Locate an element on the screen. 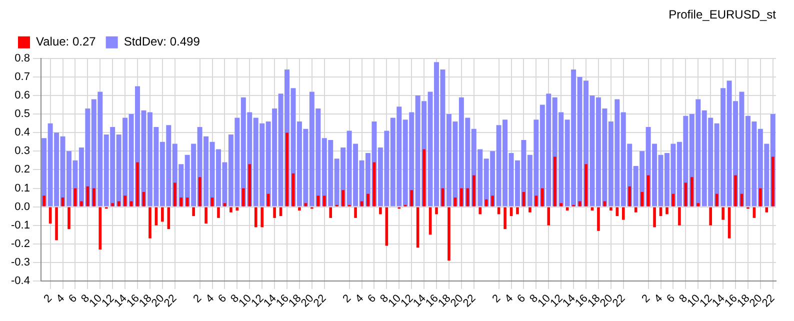 The height and width of the screenshot is (321, 794). y-tick-label: 0.1 is located at coordinates (22, 188).